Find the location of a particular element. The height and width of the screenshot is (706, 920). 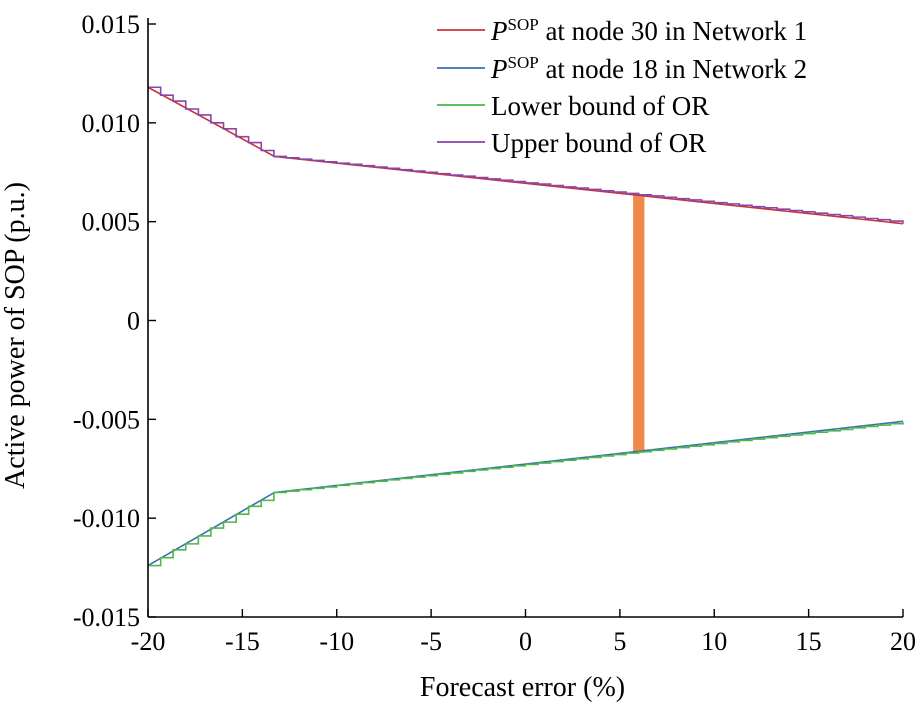

x-tick-label: 15 is located at coordinates (809, 641).